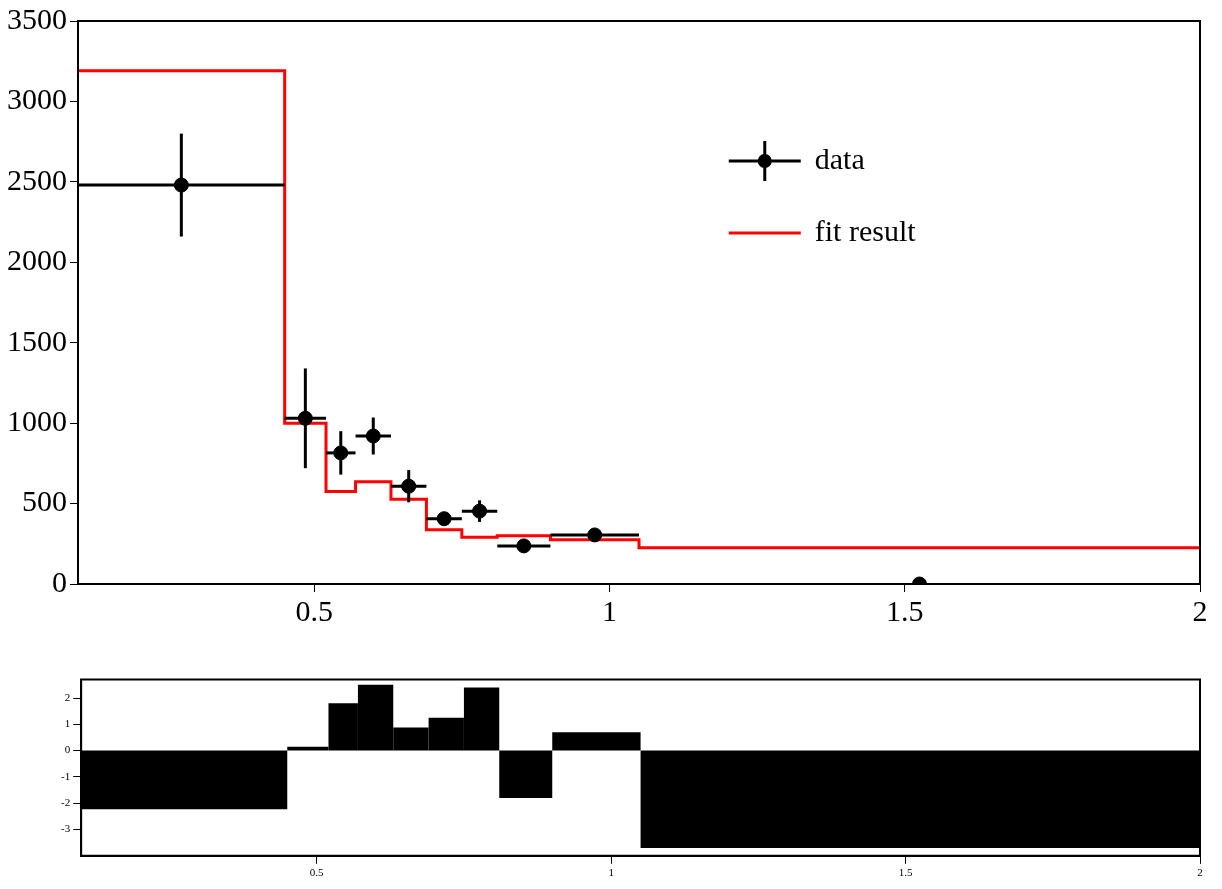  What do you see at coordinates (67, 723) in the screenshot?
I see `y-tick-label: 1` at bounding box center [67, 723].